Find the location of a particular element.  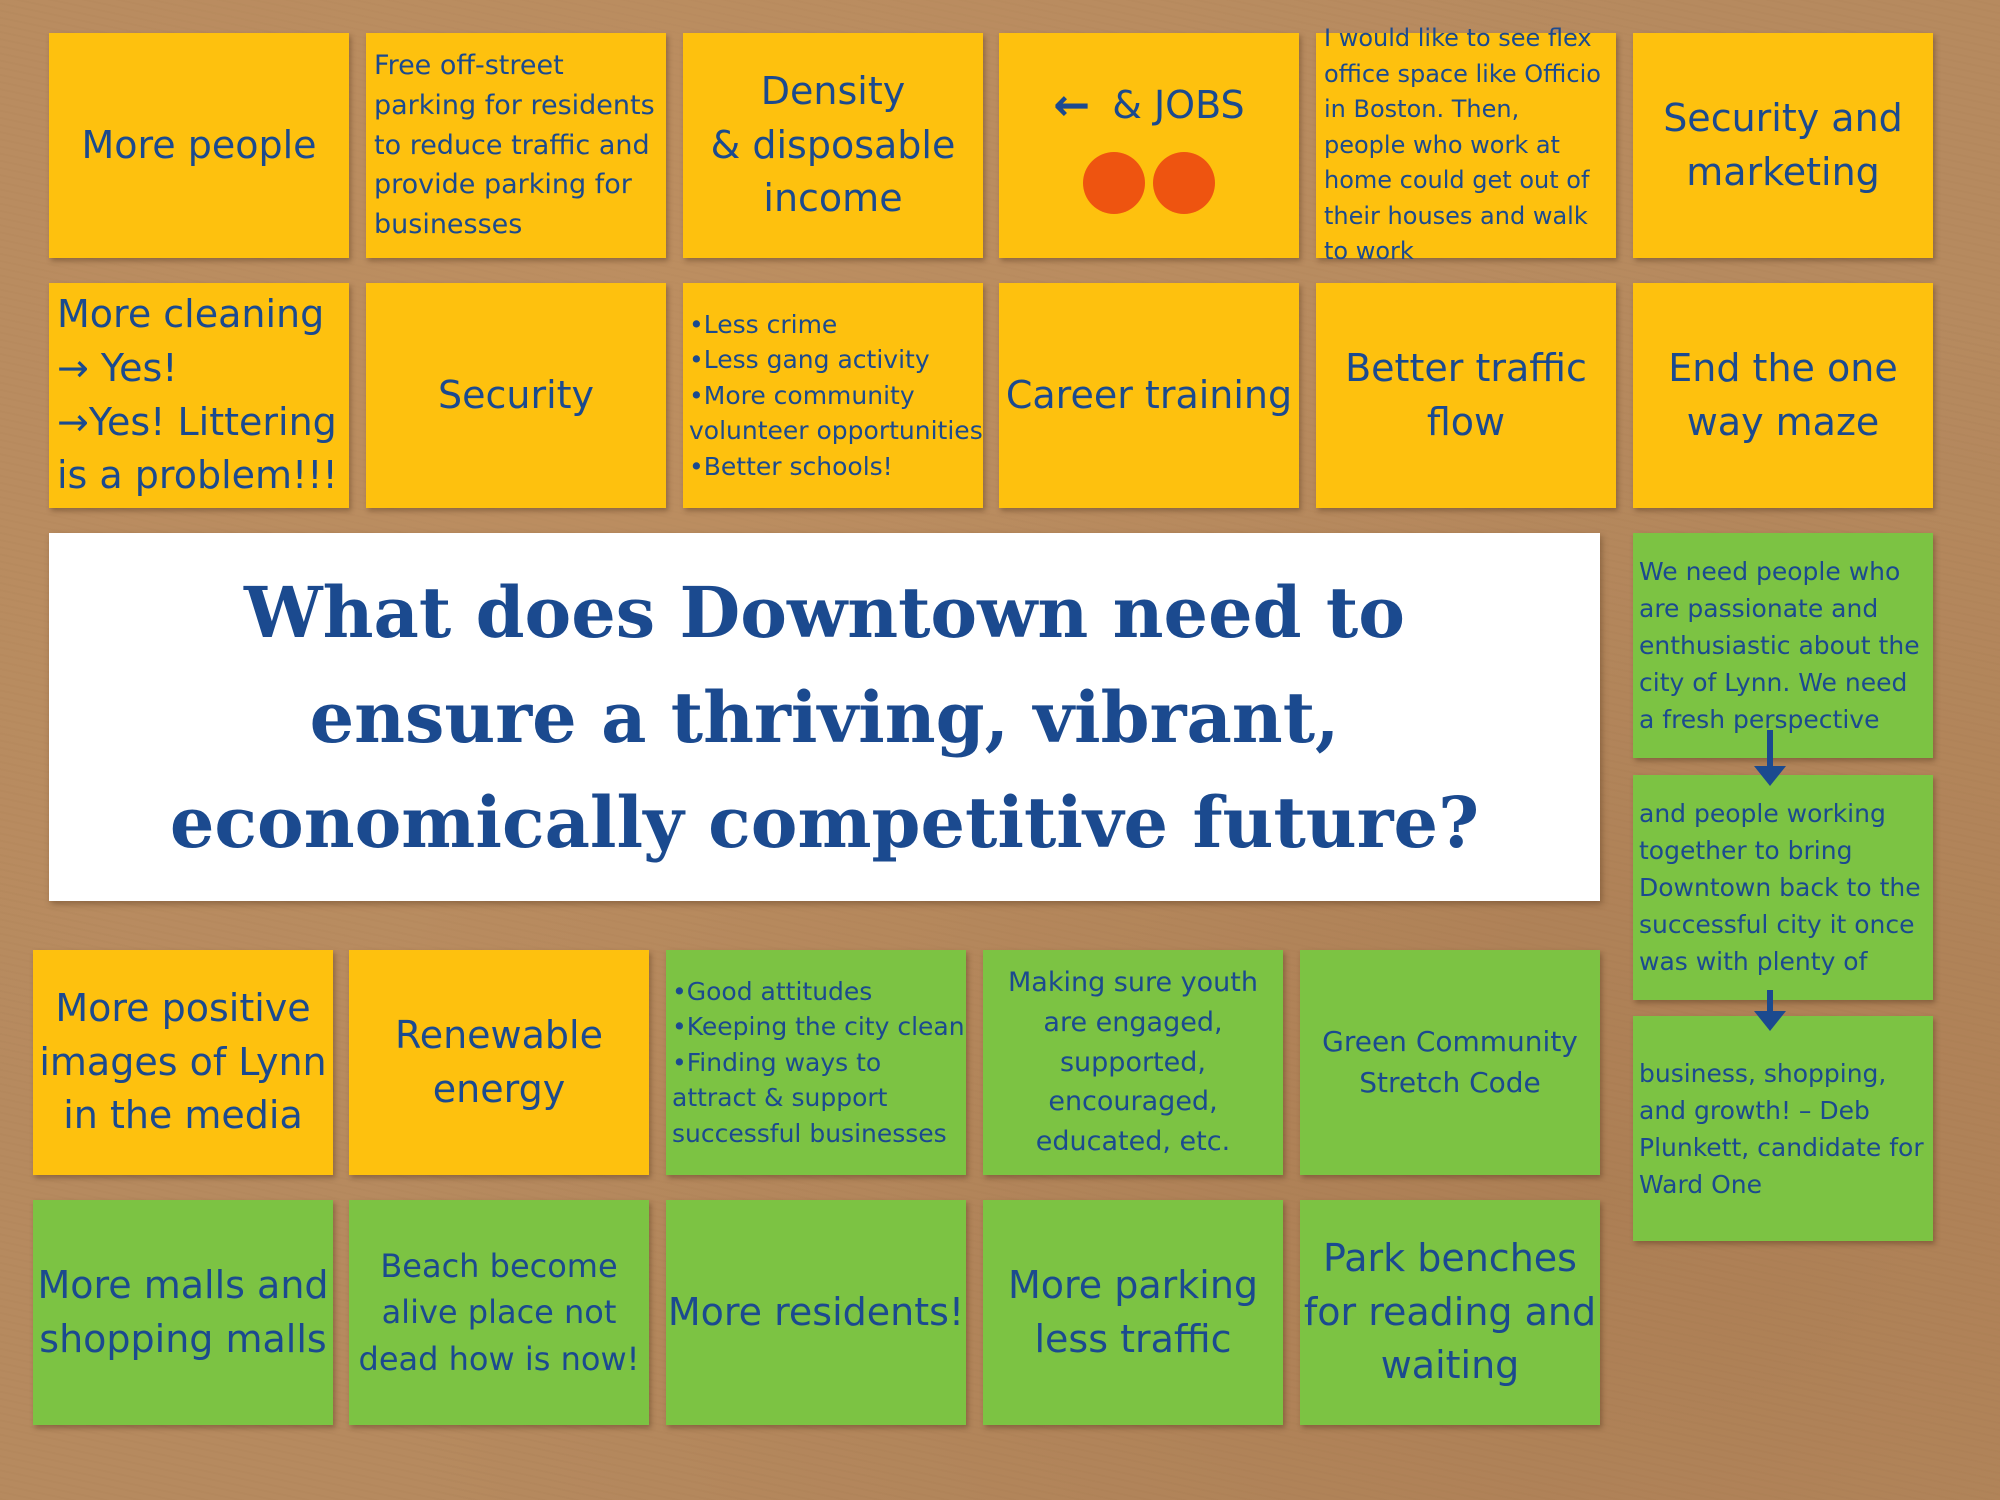

note-line: marketing is located at coordinates (1783, 171).